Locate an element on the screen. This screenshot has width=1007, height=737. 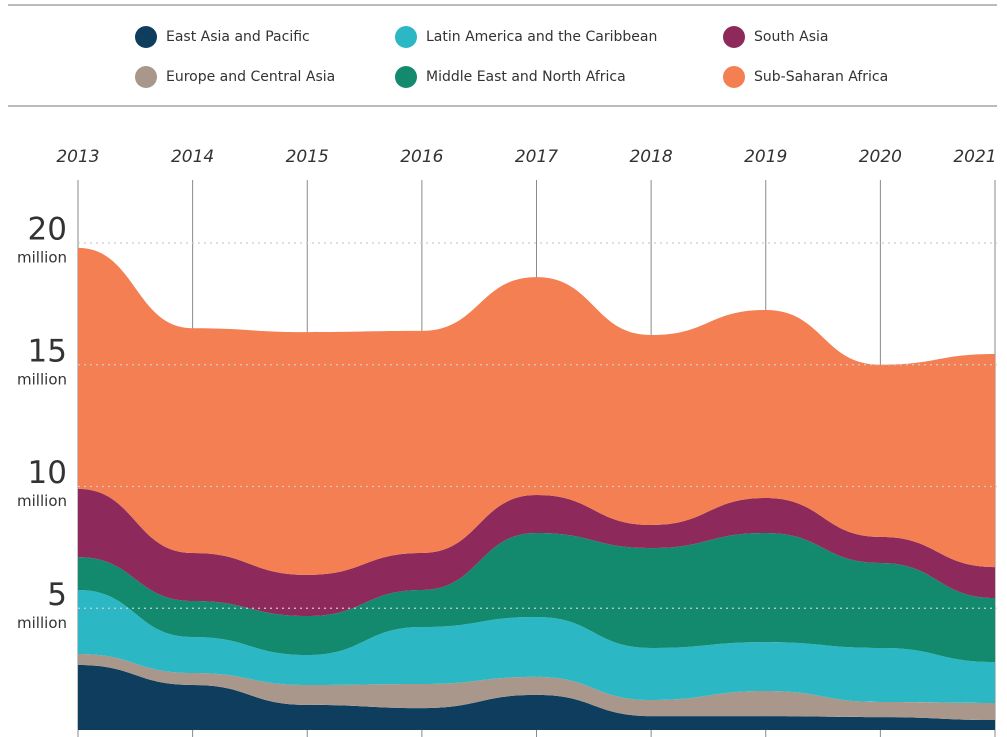
legend-label: East Asia and Pacific is located at coordinates (238, 37).